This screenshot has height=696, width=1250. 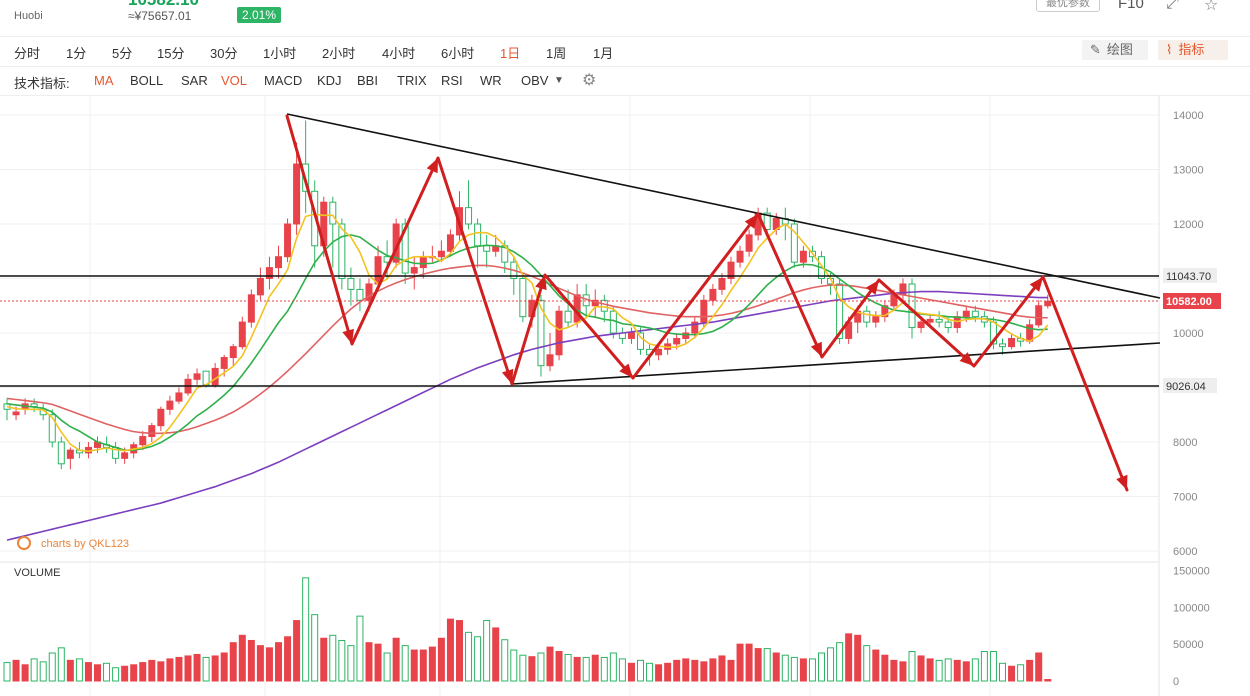 I want to click on timeframe-2h: 2小时, so click(x=339, y=53).